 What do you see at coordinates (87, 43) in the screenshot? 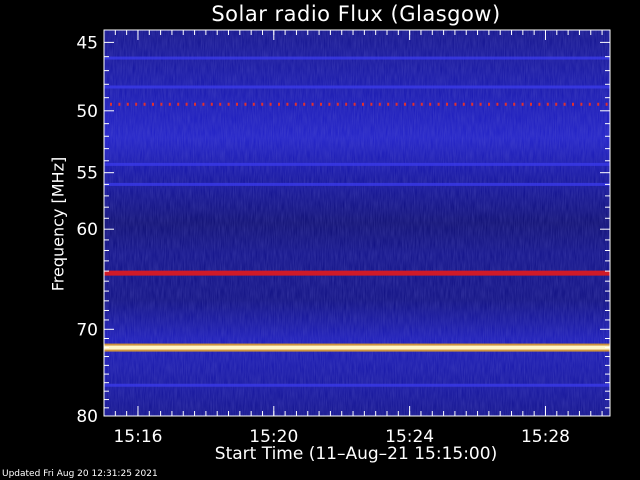
I see `y-tick-label: 45` at bounding box center [87, 43].